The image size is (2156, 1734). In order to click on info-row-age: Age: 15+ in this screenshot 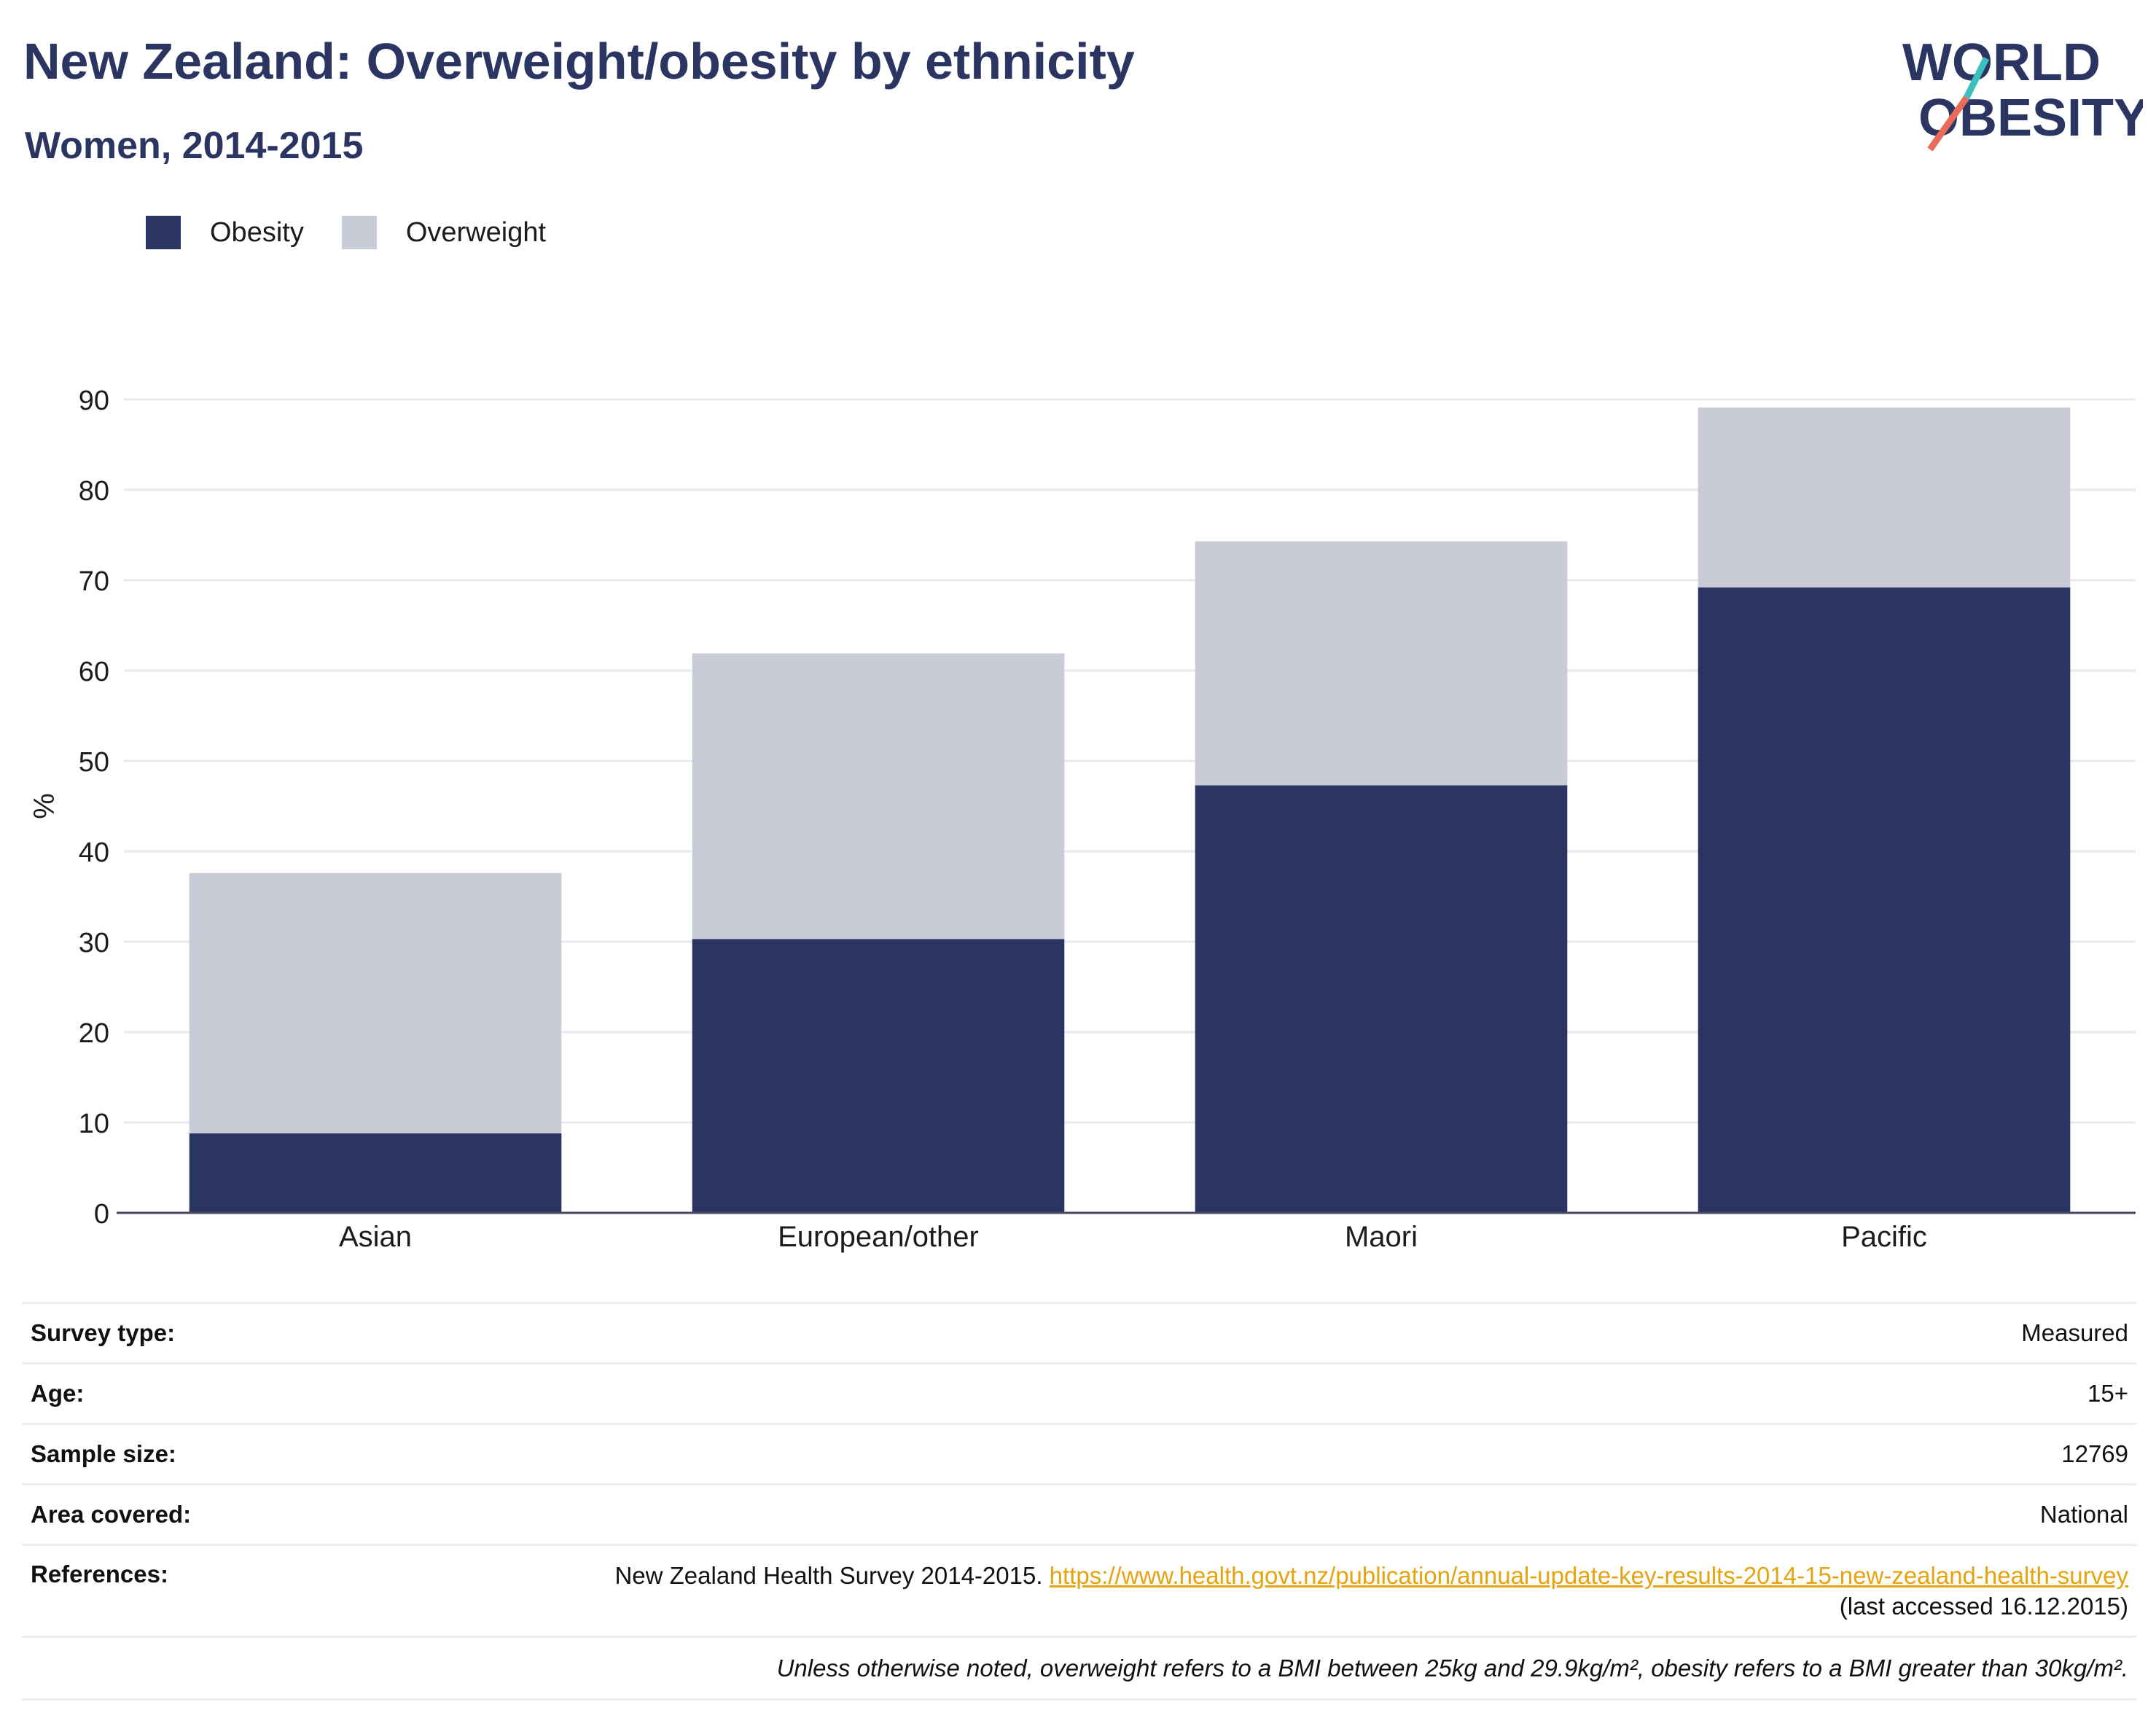, I will do `click(1079, 1393)`.